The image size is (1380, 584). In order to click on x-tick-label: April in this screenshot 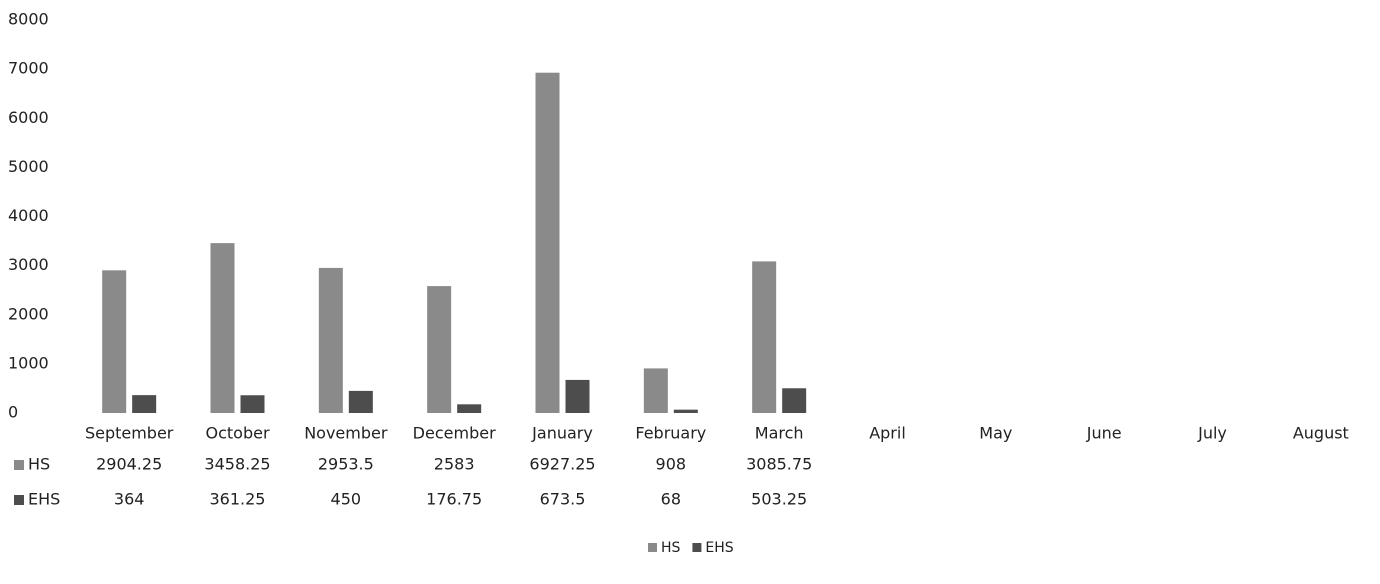, I will do `click(887, 433)`.